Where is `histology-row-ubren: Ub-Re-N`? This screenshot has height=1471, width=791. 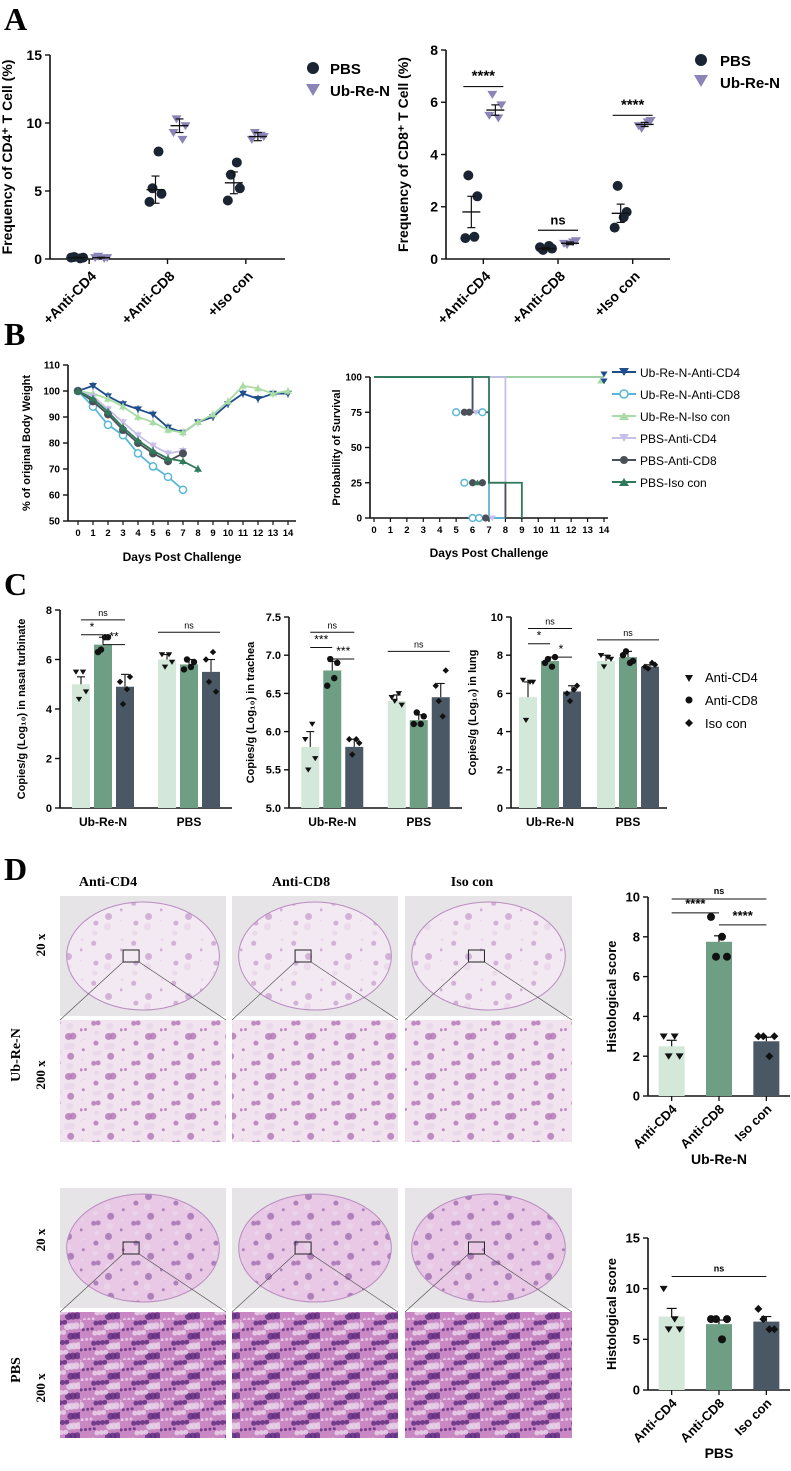 histology-row-ubren: Ub-Re-N is located at coordinates (16, 1055).